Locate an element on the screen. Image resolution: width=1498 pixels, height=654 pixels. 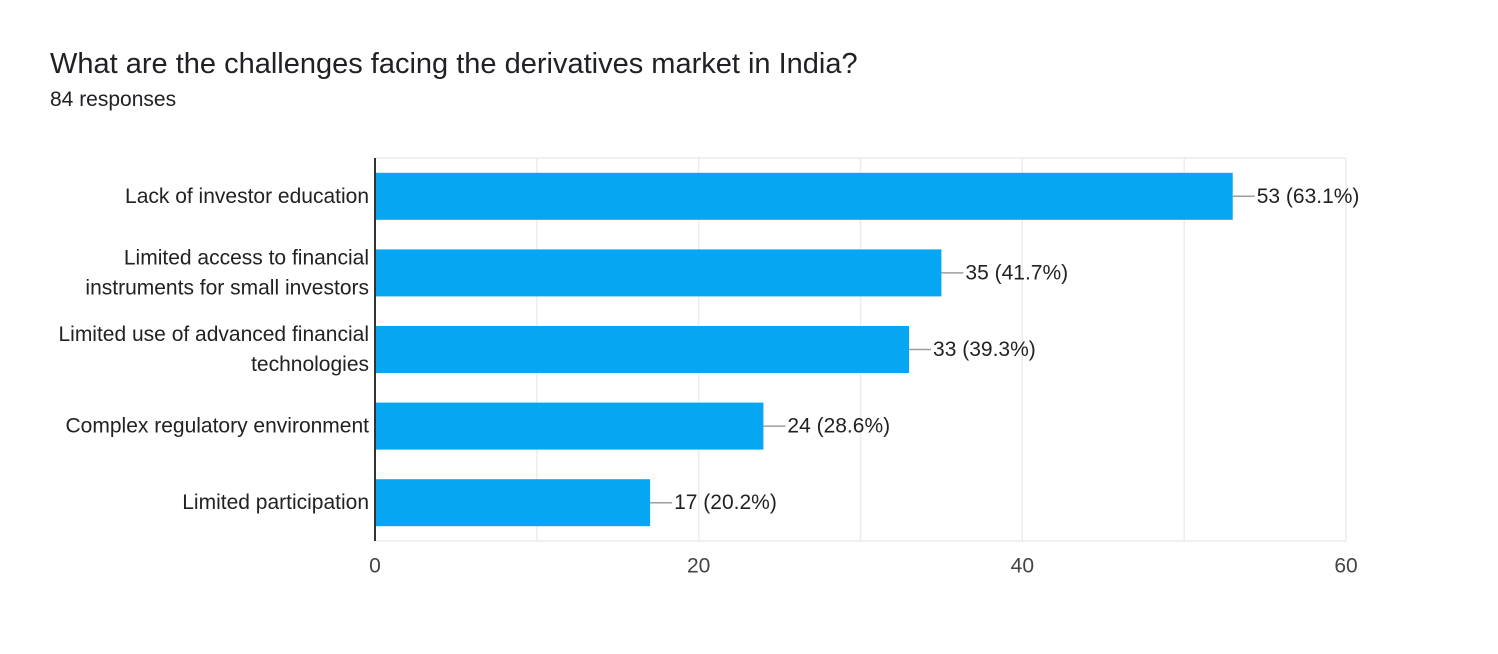
value-label-1: 35 (41.7%) is located at coordinates (1016, 272).